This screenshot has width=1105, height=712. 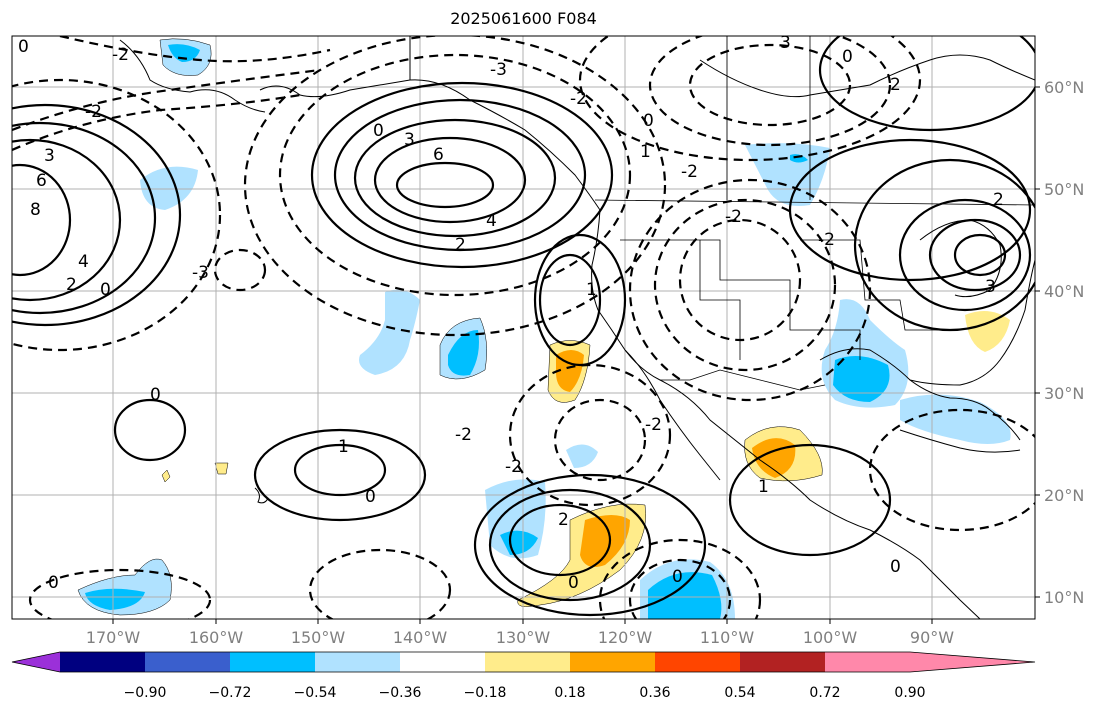 I want to click on lon-label: 100°W, so click(x=830, y=637).